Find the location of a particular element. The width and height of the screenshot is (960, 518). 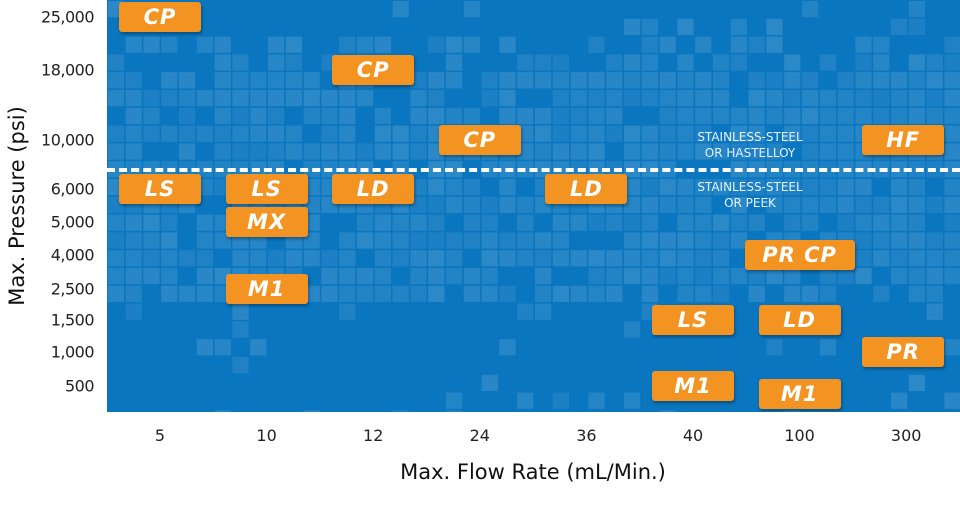

y-tick-label: 4,000 is located at coordinates (72, 255).